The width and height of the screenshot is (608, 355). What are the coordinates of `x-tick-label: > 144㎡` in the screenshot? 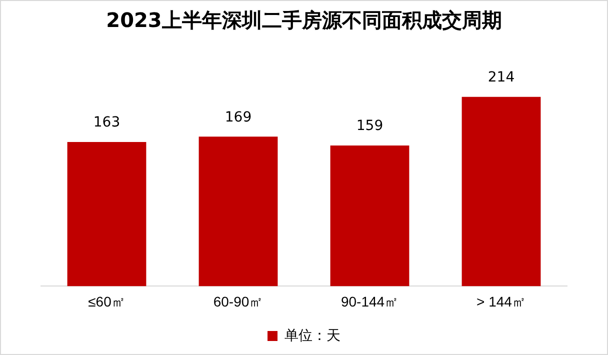 It's located at (501, 301).